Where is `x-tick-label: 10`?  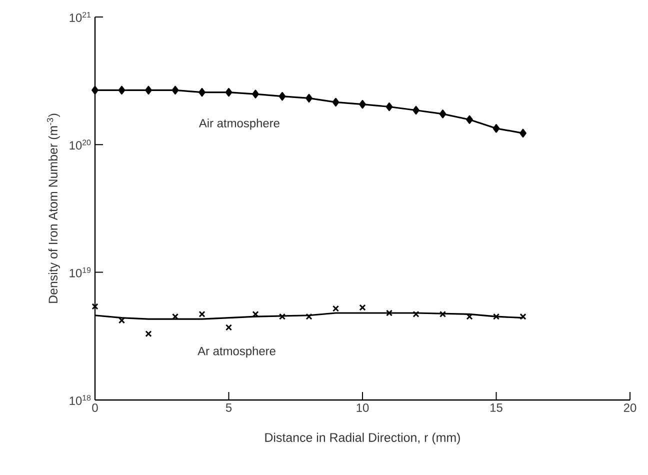
x-tick-label: 10 is located at coordinates (362, 407).